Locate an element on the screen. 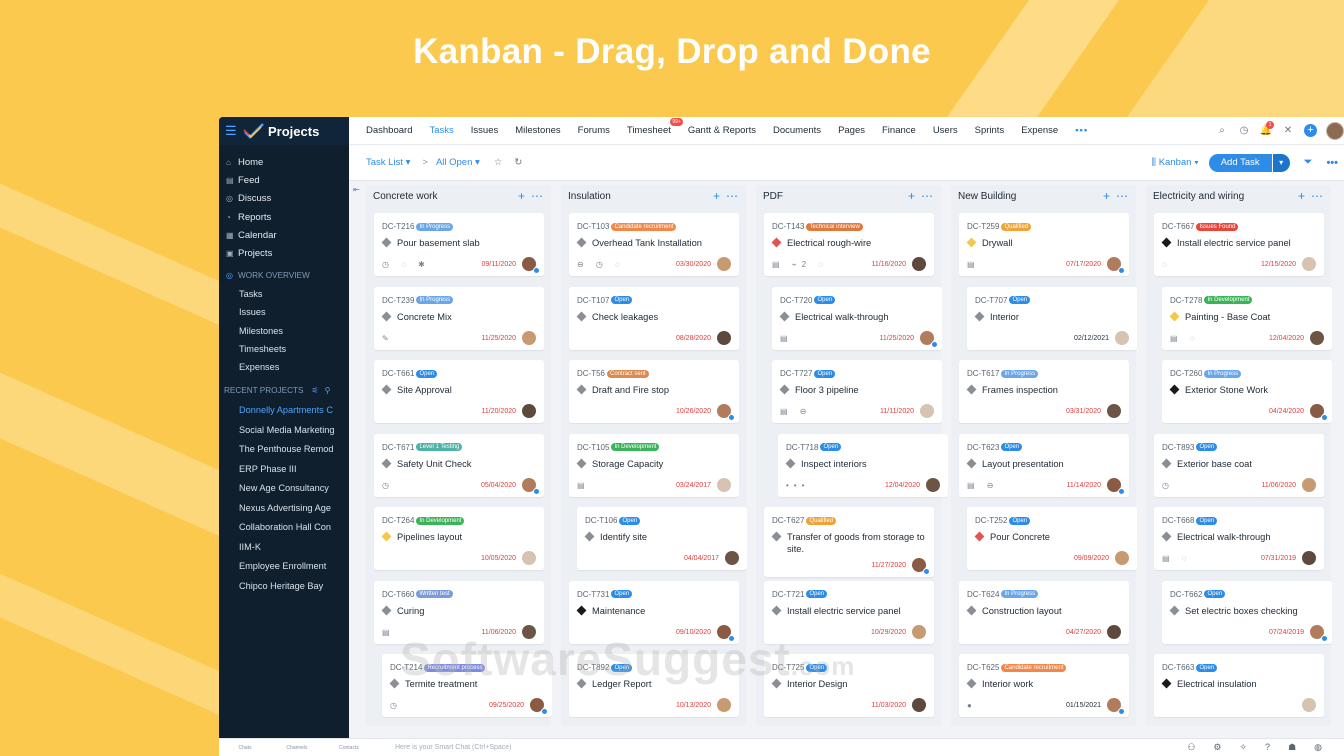 Image resolution: width=1344 pixels, height=756 pixels. task-title-text: Pour basement slab is located at coordinates (438, 243).